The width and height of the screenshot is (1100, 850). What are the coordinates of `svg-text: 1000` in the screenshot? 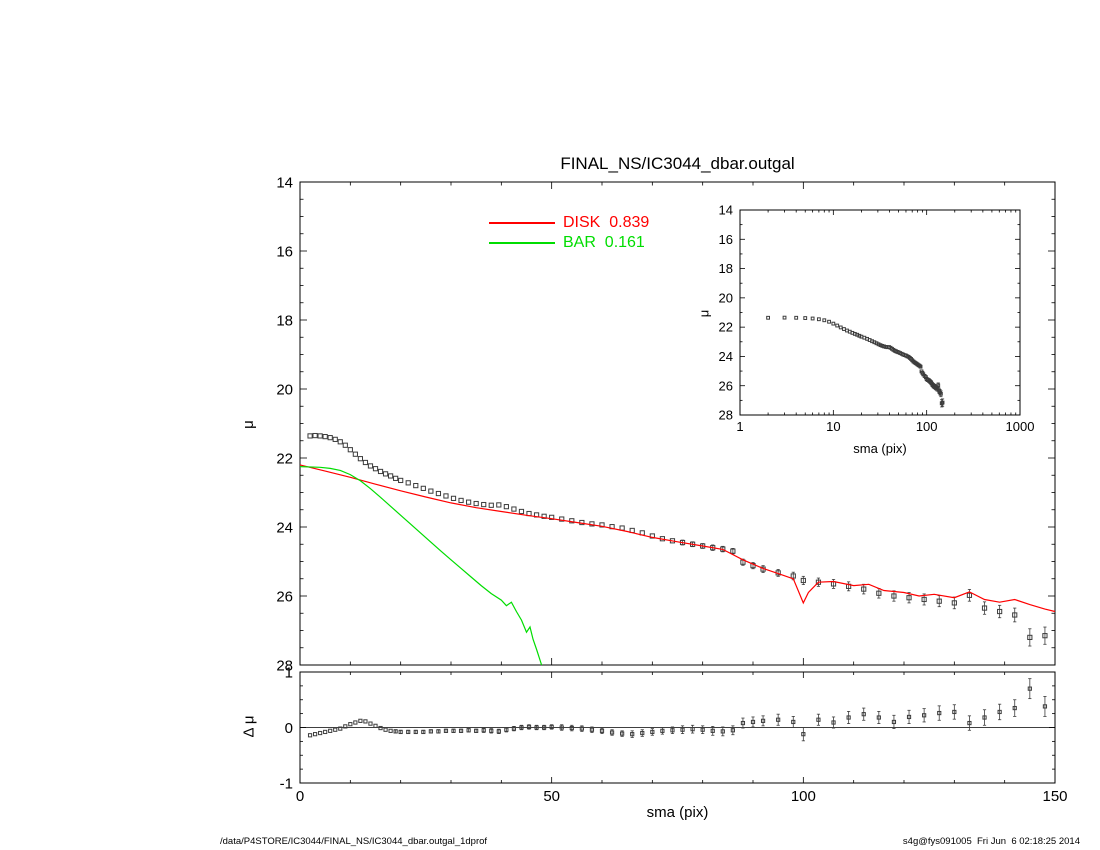 It's located at (1020, 426).